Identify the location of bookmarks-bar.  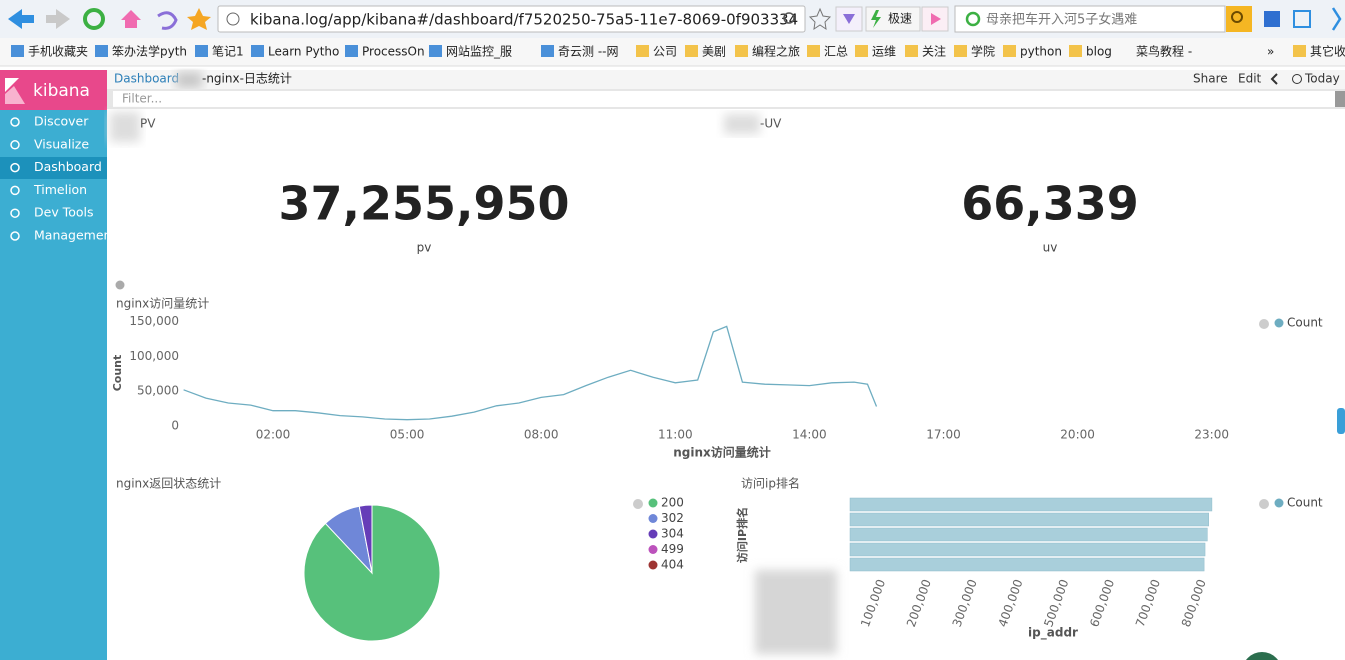
(672, 52).